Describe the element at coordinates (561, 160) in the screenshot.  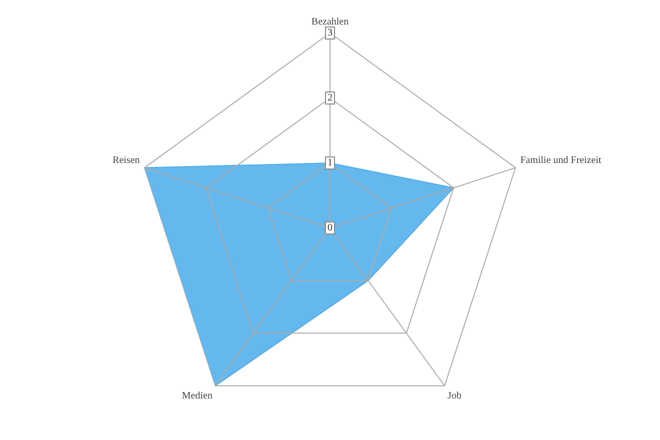
I see `spoke-label: Familie und Freizeit` at that location.